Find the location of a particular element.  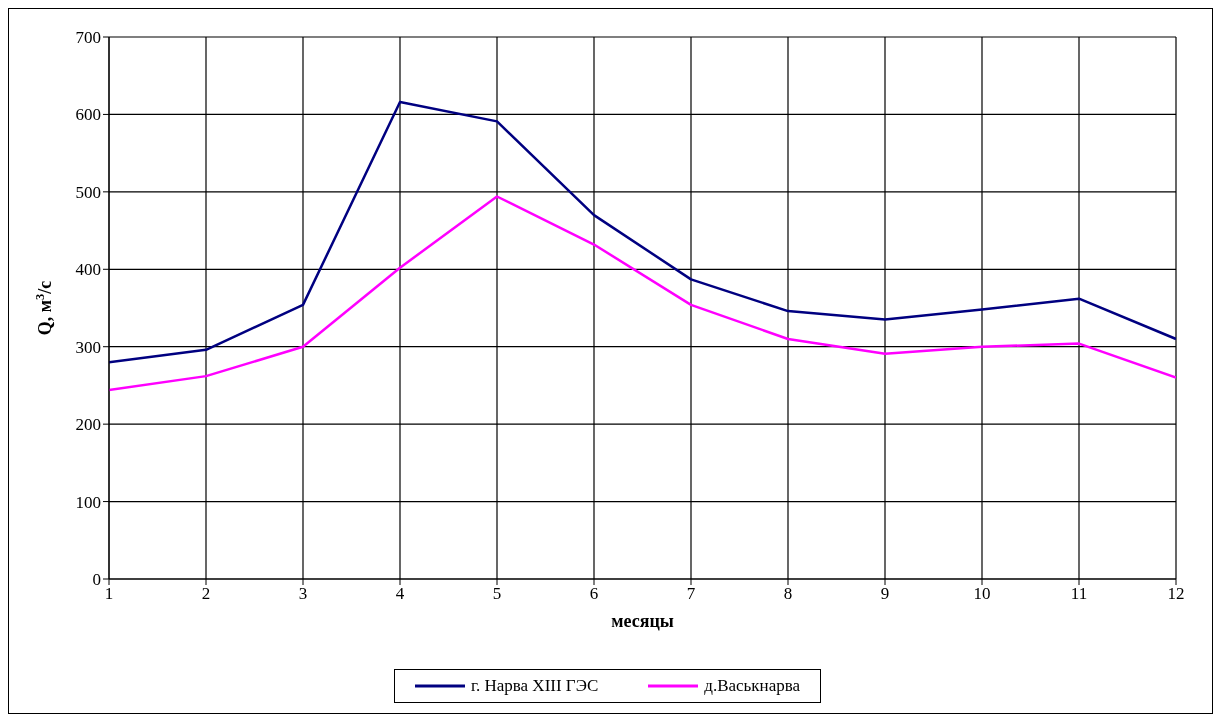

y-tick-label: 300 is located at coordinates (88, 347).